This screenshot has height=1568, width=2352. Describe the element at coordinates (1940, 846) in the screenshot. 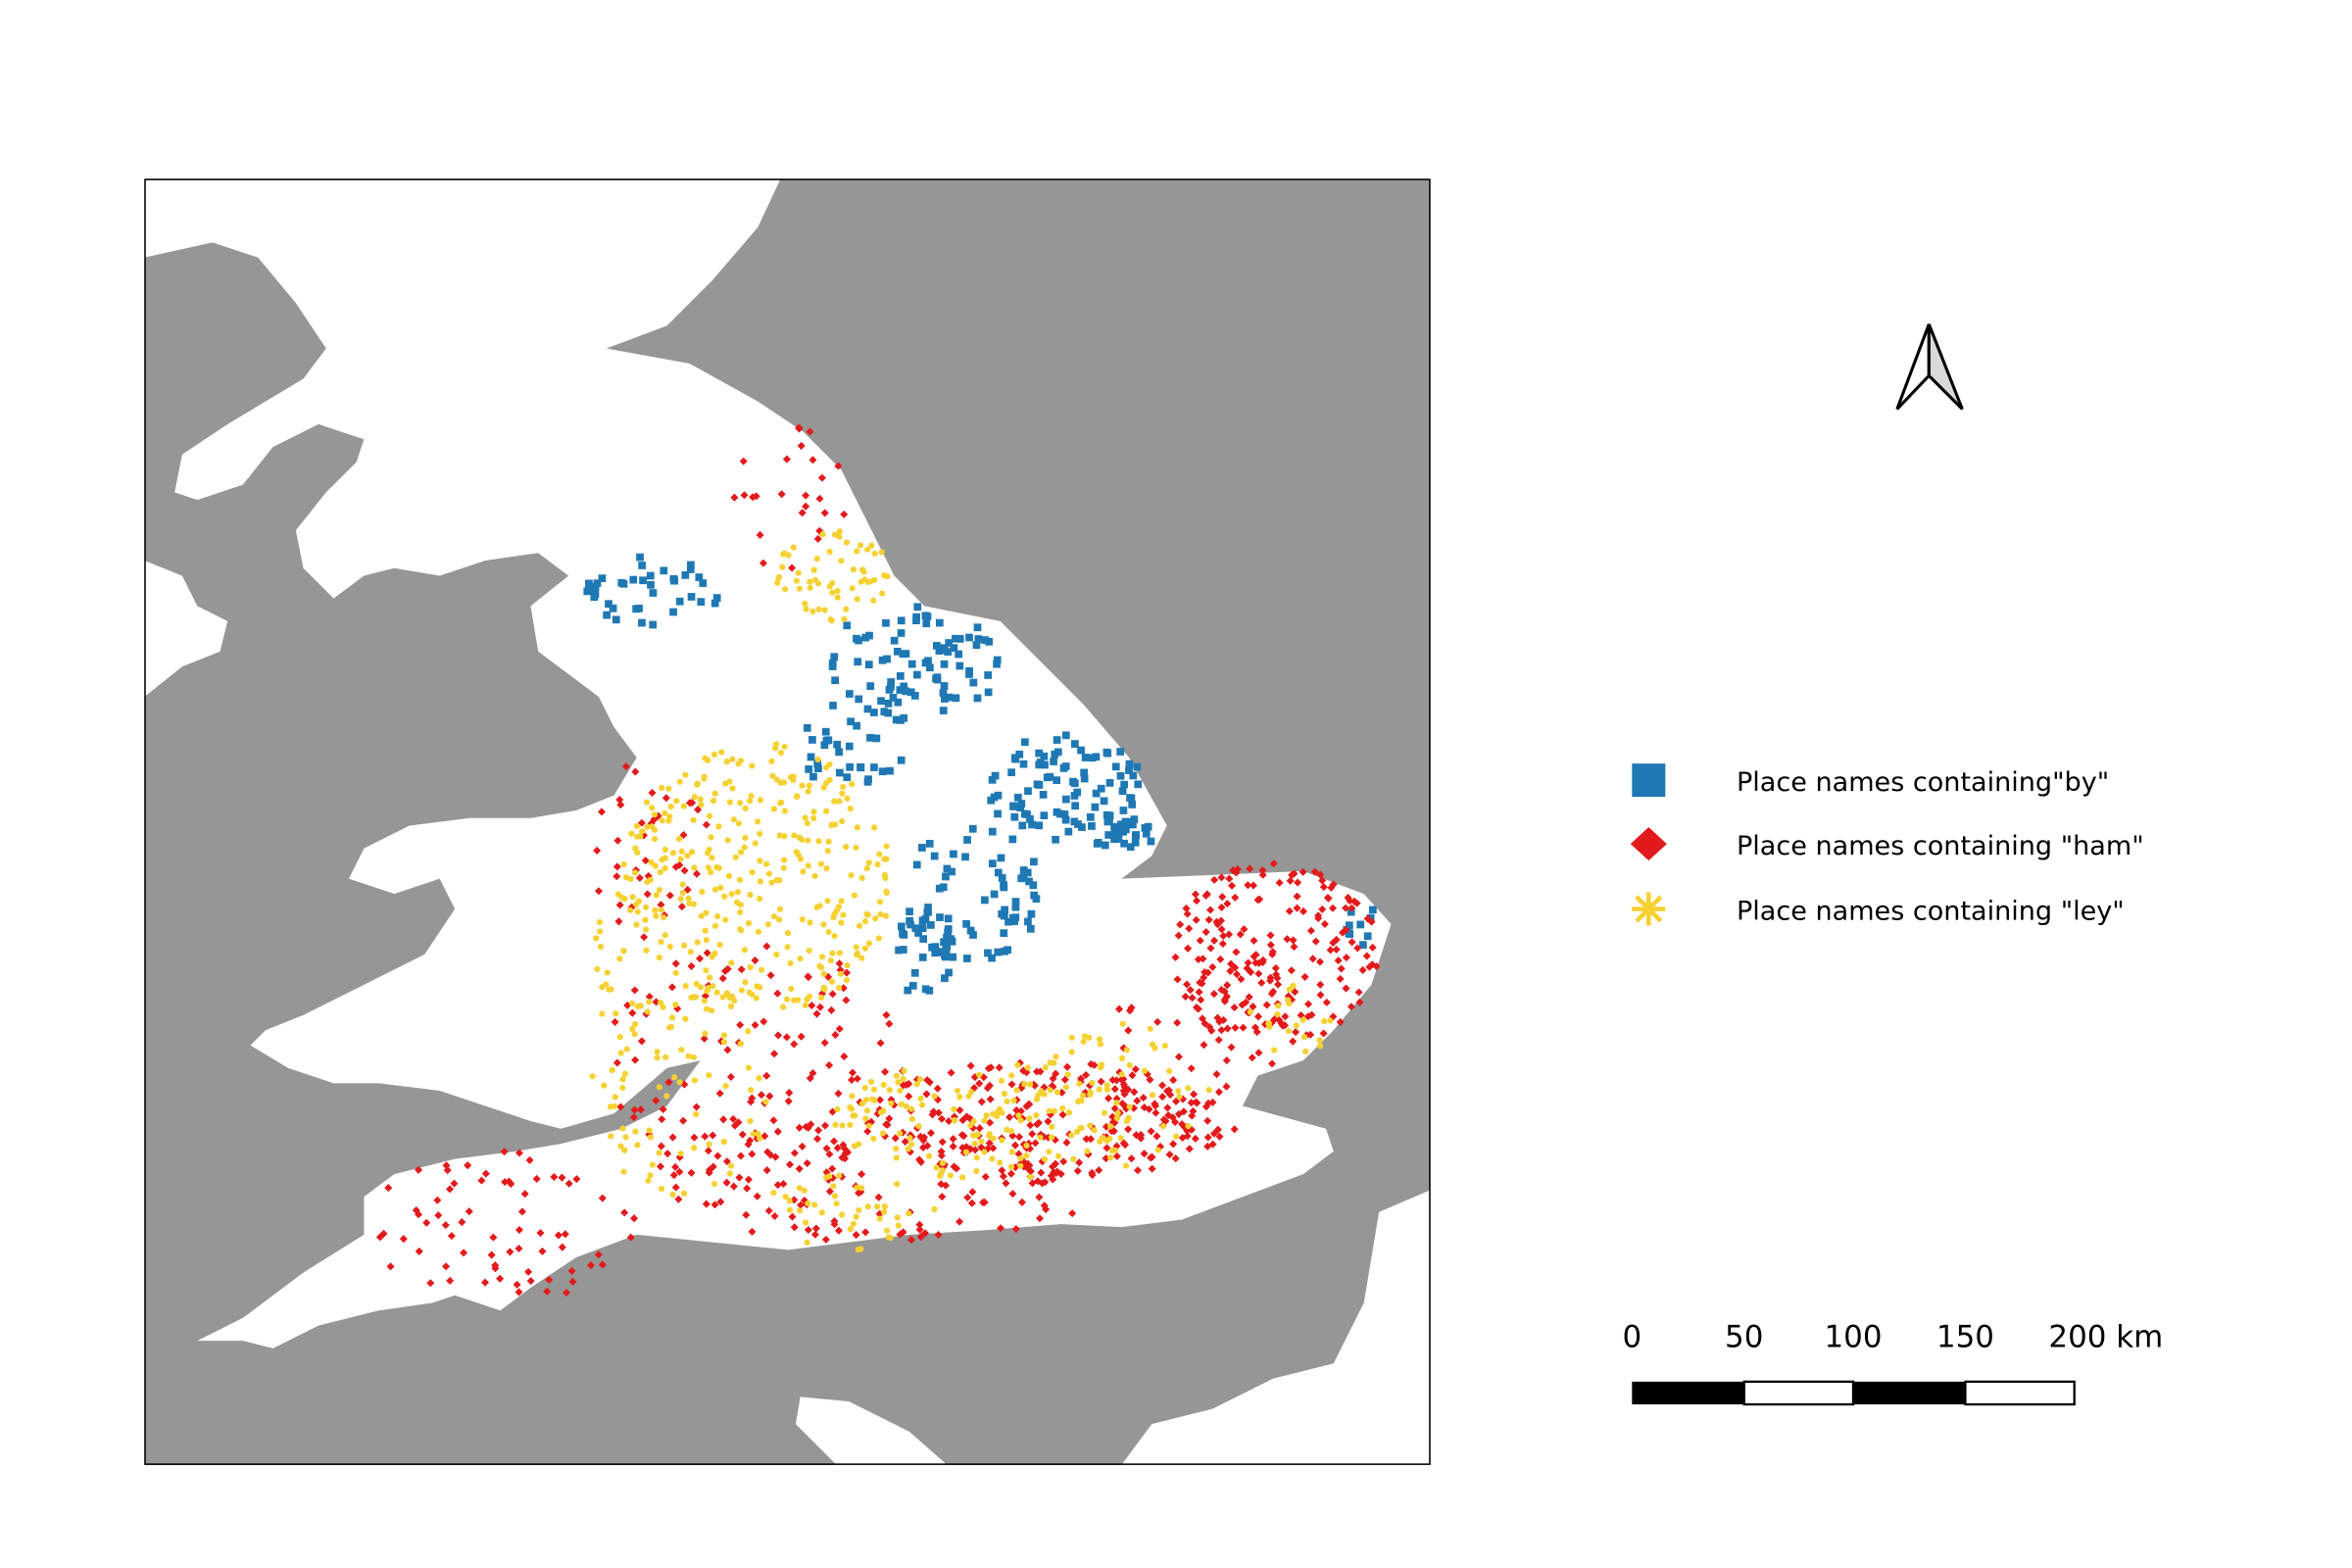

I see `legend-label-ham: Place names containing "ham"` at that location.